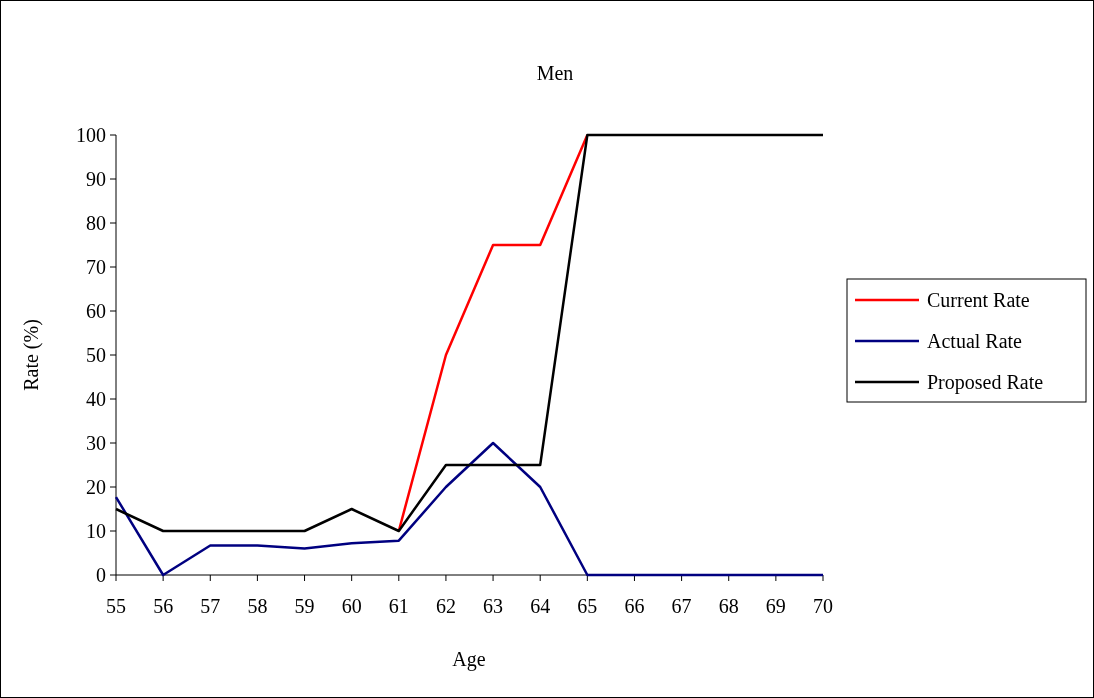 This screenshot has width=1094, height=698. What do you see at coordinates (555, 73) in the screenshot?
I see `chart-title: Men` at bounding box center [555, 73].